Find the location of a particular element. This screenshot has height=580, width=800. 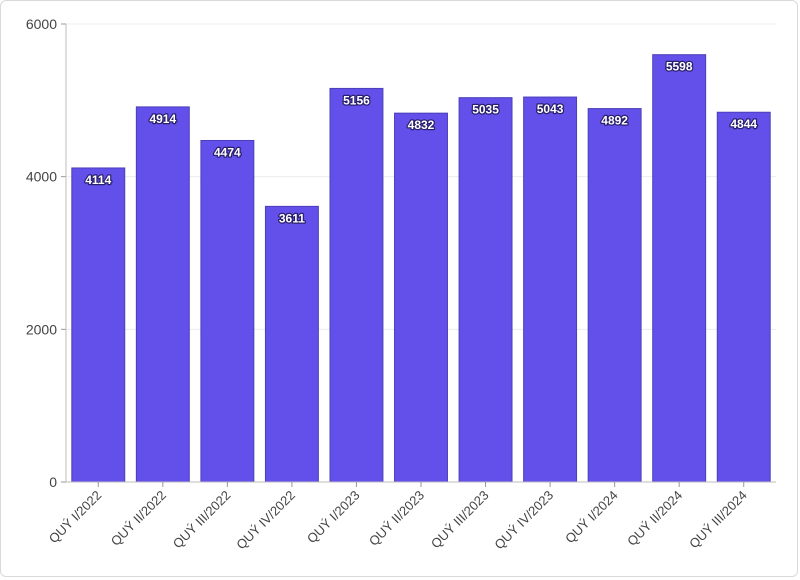

x-tick-label: QUÝ IV/2022 is located at coordinates (265, 520).